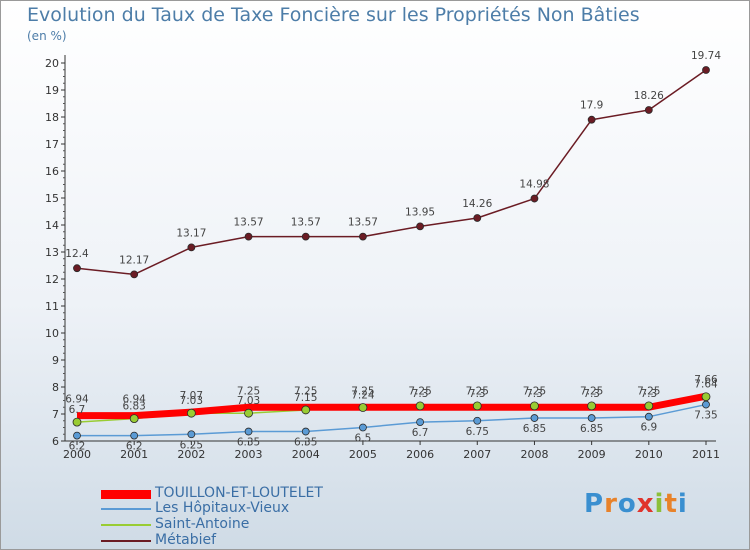  Describe the element at coordinates (363, 439) in the screenshot. I see `data-label-les-hopitaux-vieux: 6.5` at that location.